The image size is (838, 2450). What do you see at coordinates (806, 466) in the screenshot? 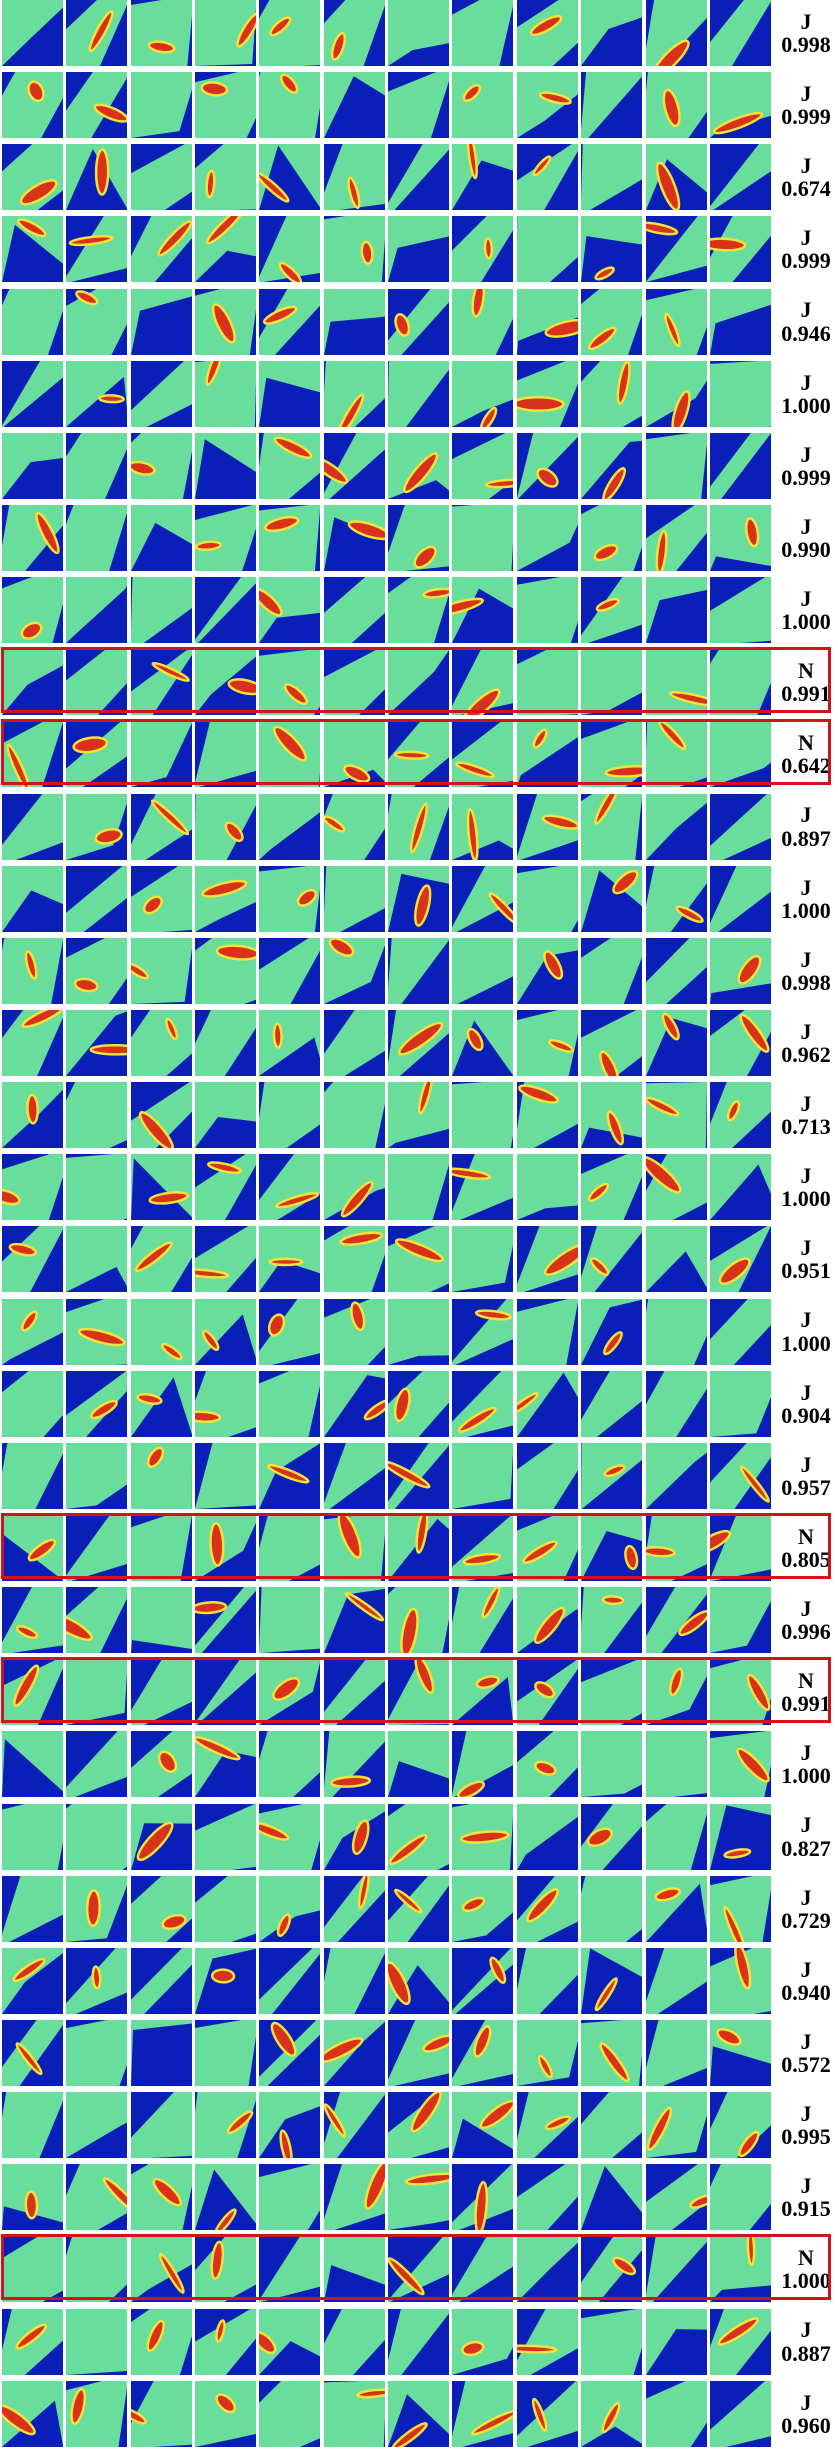
I see `row-label: J 0.999` at bounding box center [806, 466].